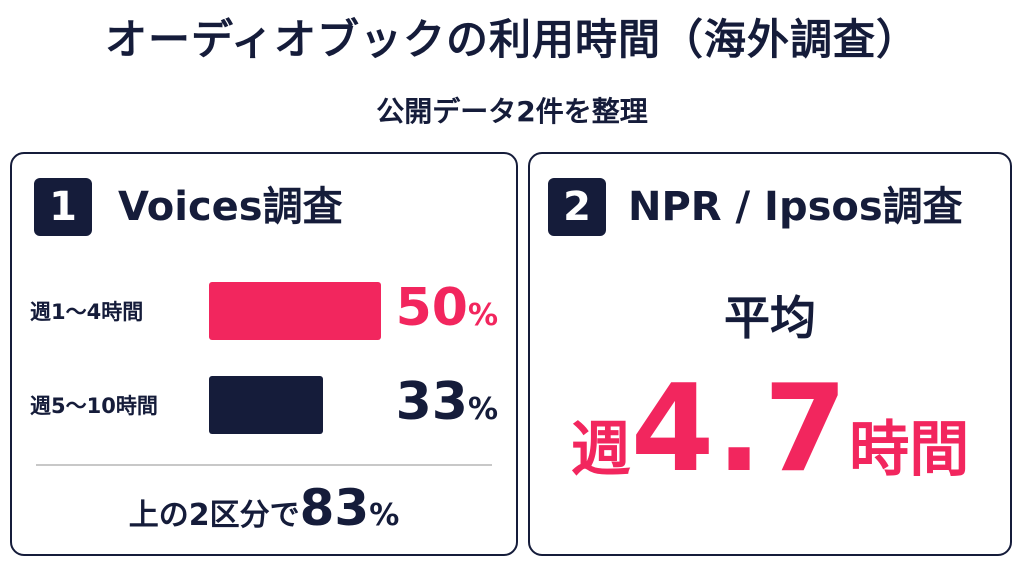  What do you see at coordinates (795, 207) in the screenshot?
I see `survey2-title: NPR / Ipsos調査` at bounding box center [795, 207].